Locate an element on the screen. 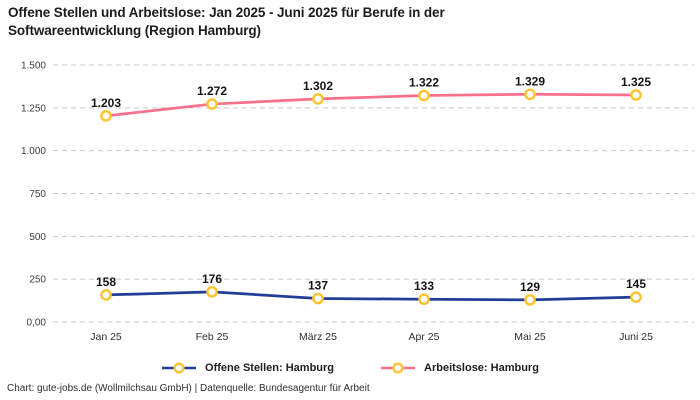  data-point-label: 129 is located at coordinates (530, 287).